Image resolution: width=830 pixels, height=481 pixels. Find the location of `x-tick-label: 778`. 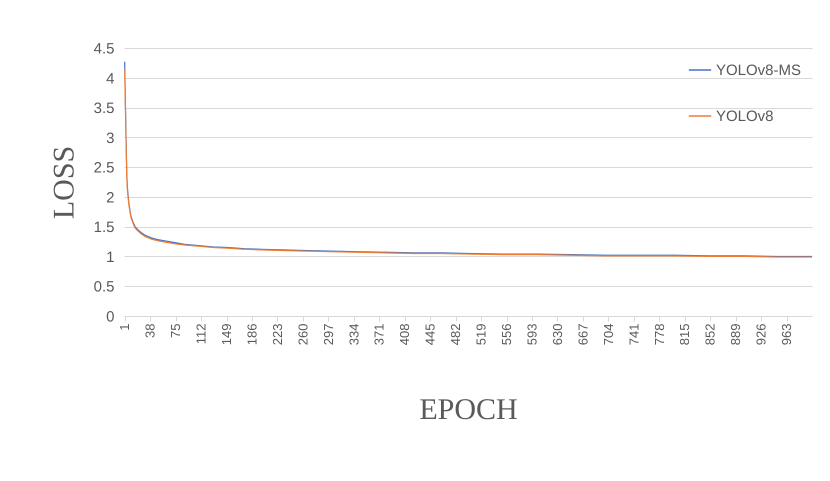

x-tick-label: 778 is located at coordinates (659, 335).